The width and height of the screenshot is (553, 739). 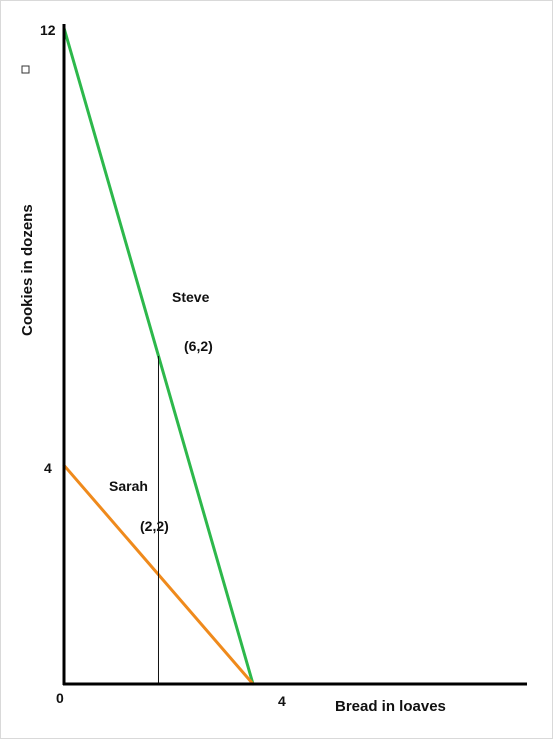 I want to click on annotation-sarah: Sarah, so click(x=128, y=486).